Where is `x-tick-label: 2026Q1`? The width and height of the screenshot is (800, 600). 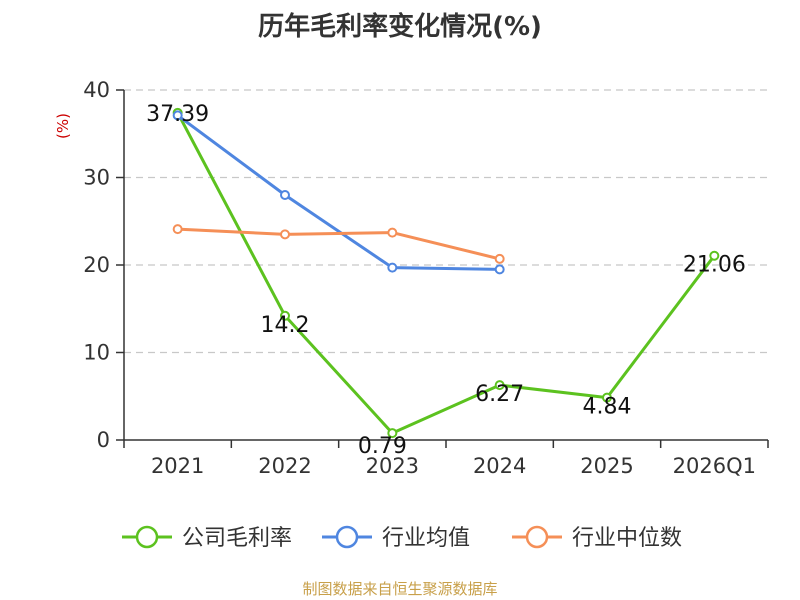
x-tick-label: 2026Q1 is located at coordinates (714, 466).